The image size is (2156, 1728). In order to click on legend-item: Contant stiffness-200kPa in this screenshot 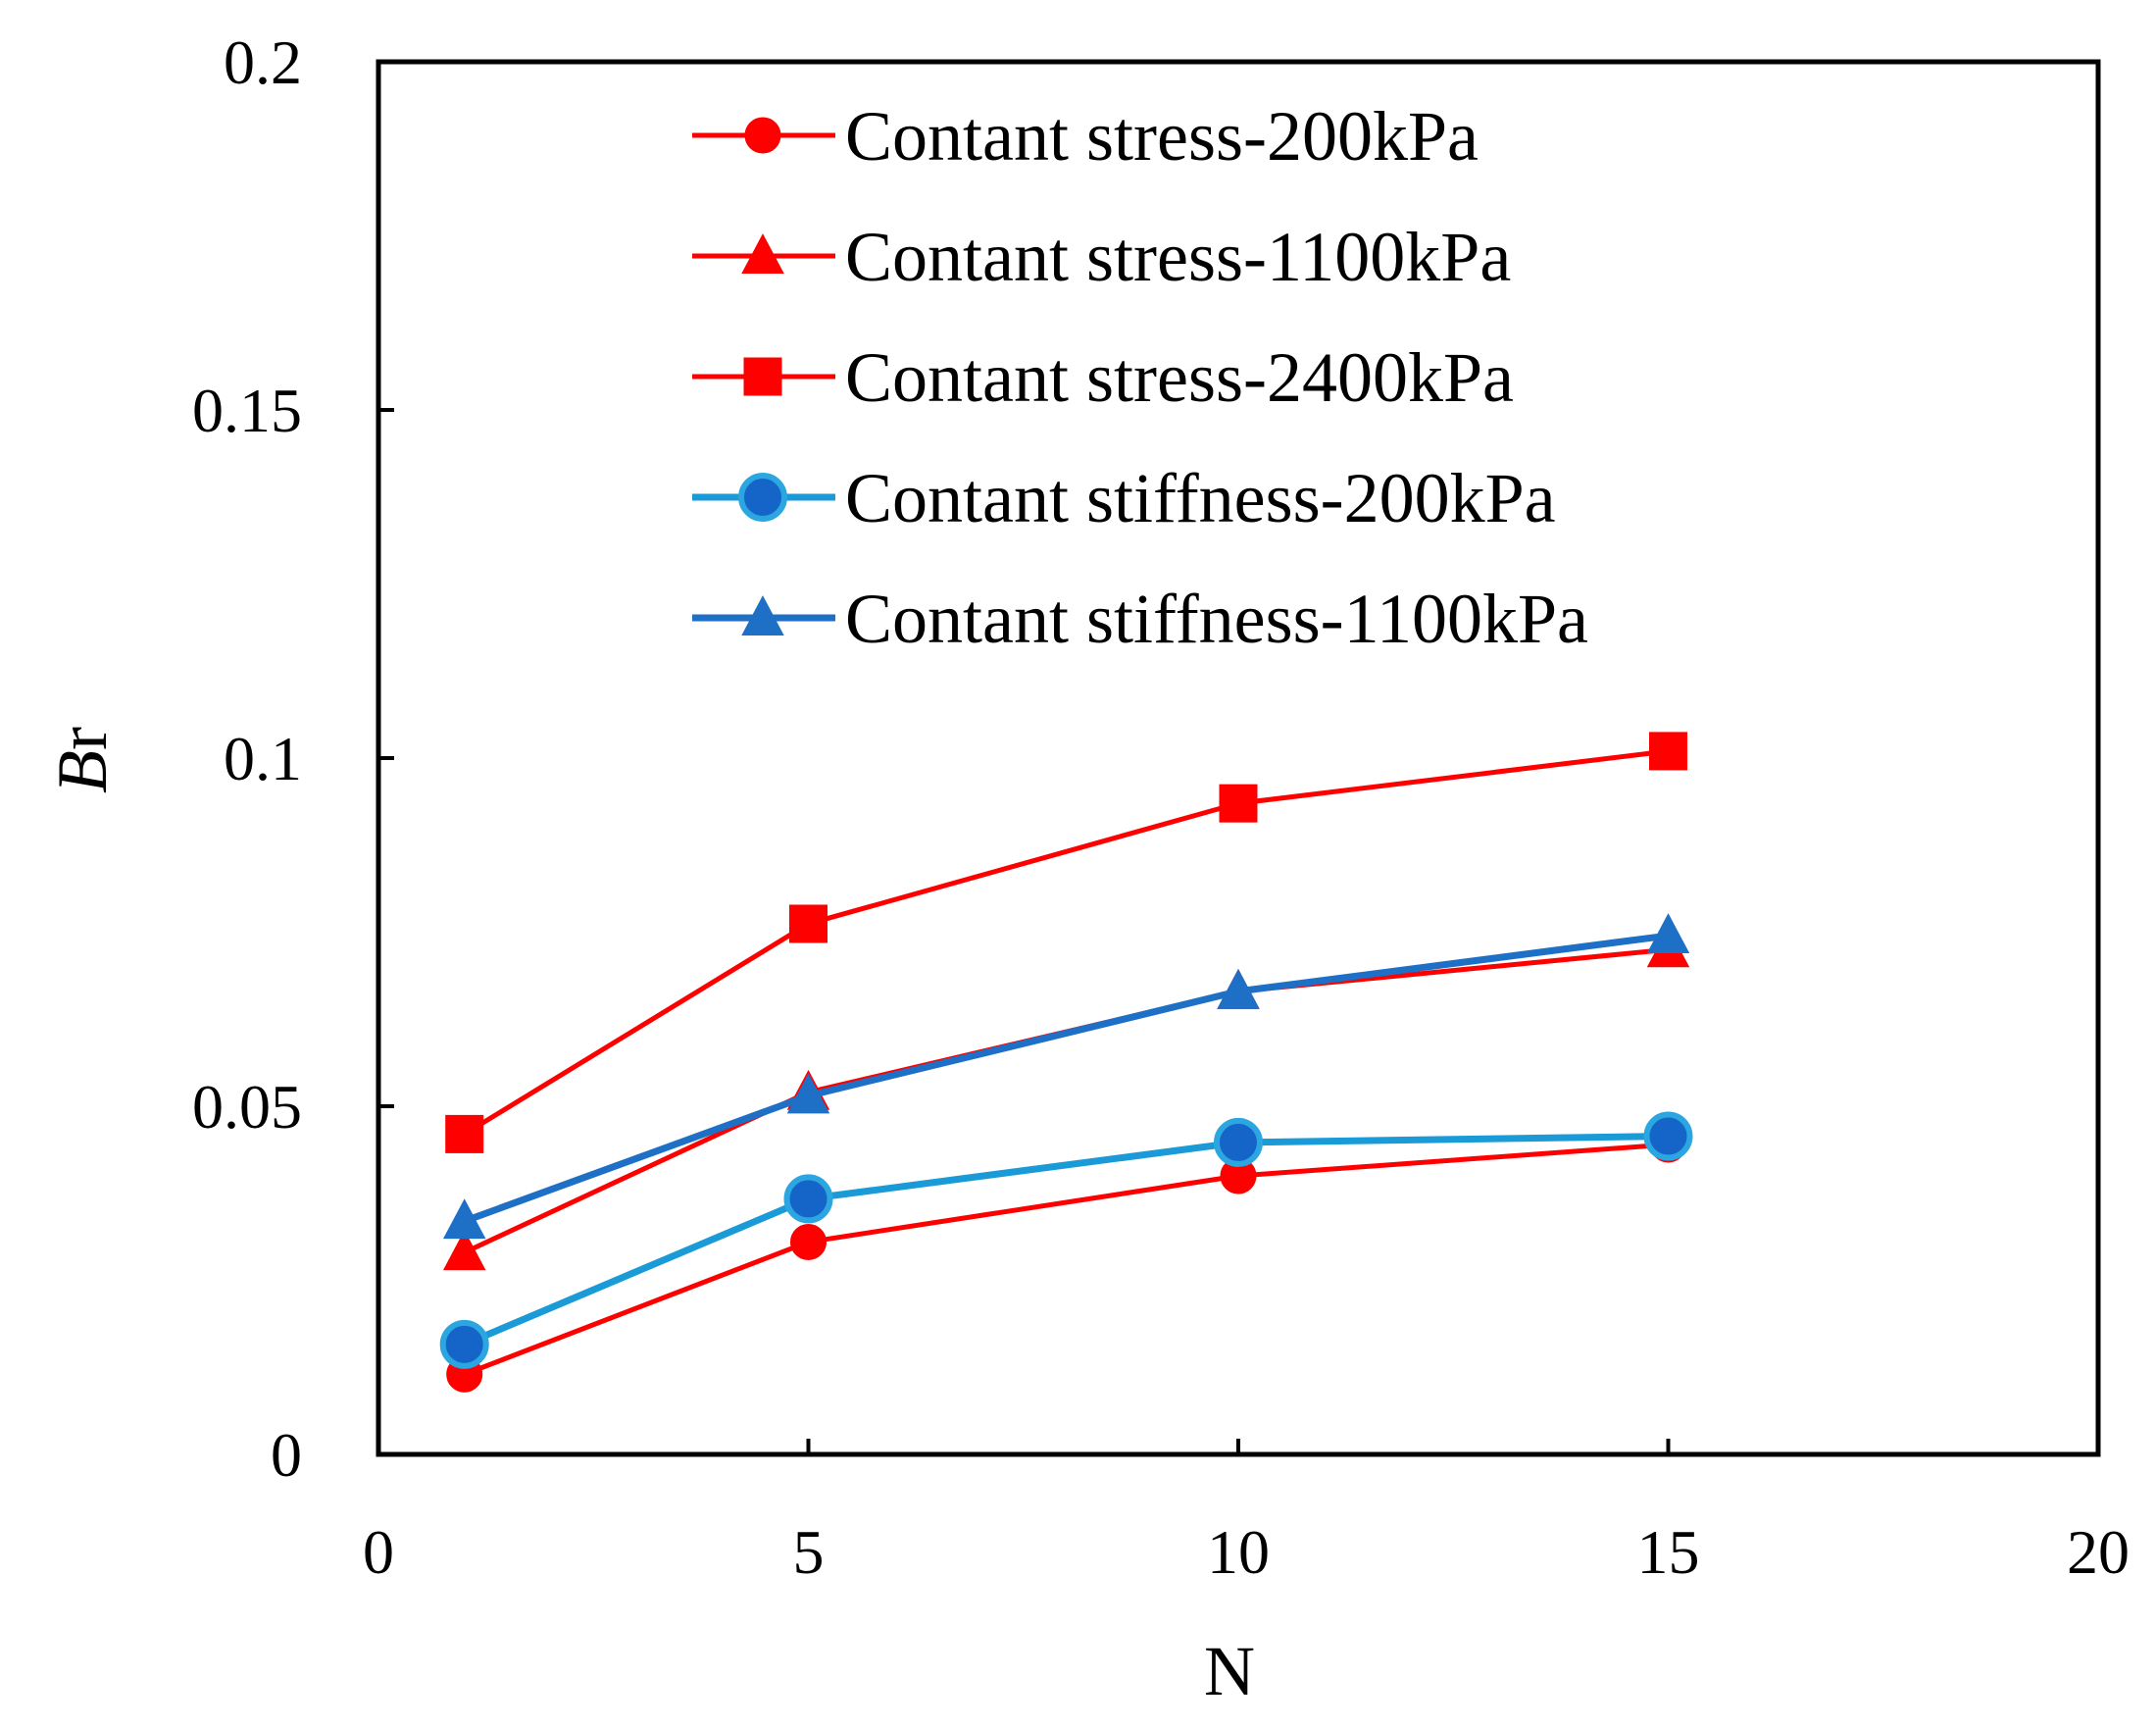, I will do `click(1124, 498)`.